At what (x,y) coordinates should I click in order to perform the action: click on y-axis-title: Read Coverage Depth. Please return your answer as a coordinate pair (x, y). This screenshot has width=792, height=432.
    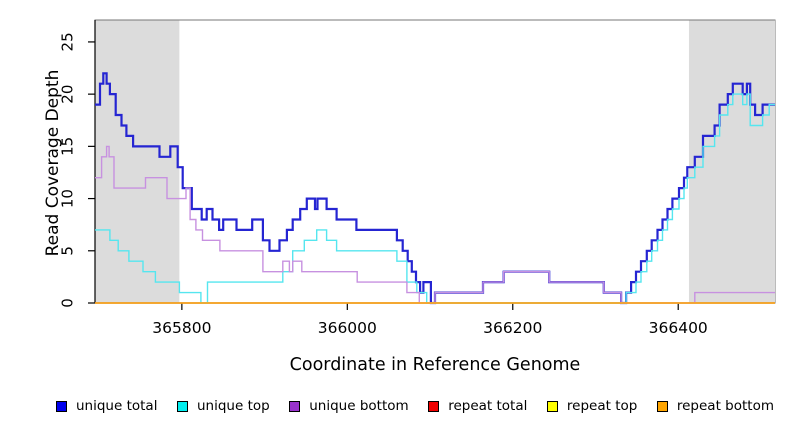
    Looking at the image, I should click on (53, 163).